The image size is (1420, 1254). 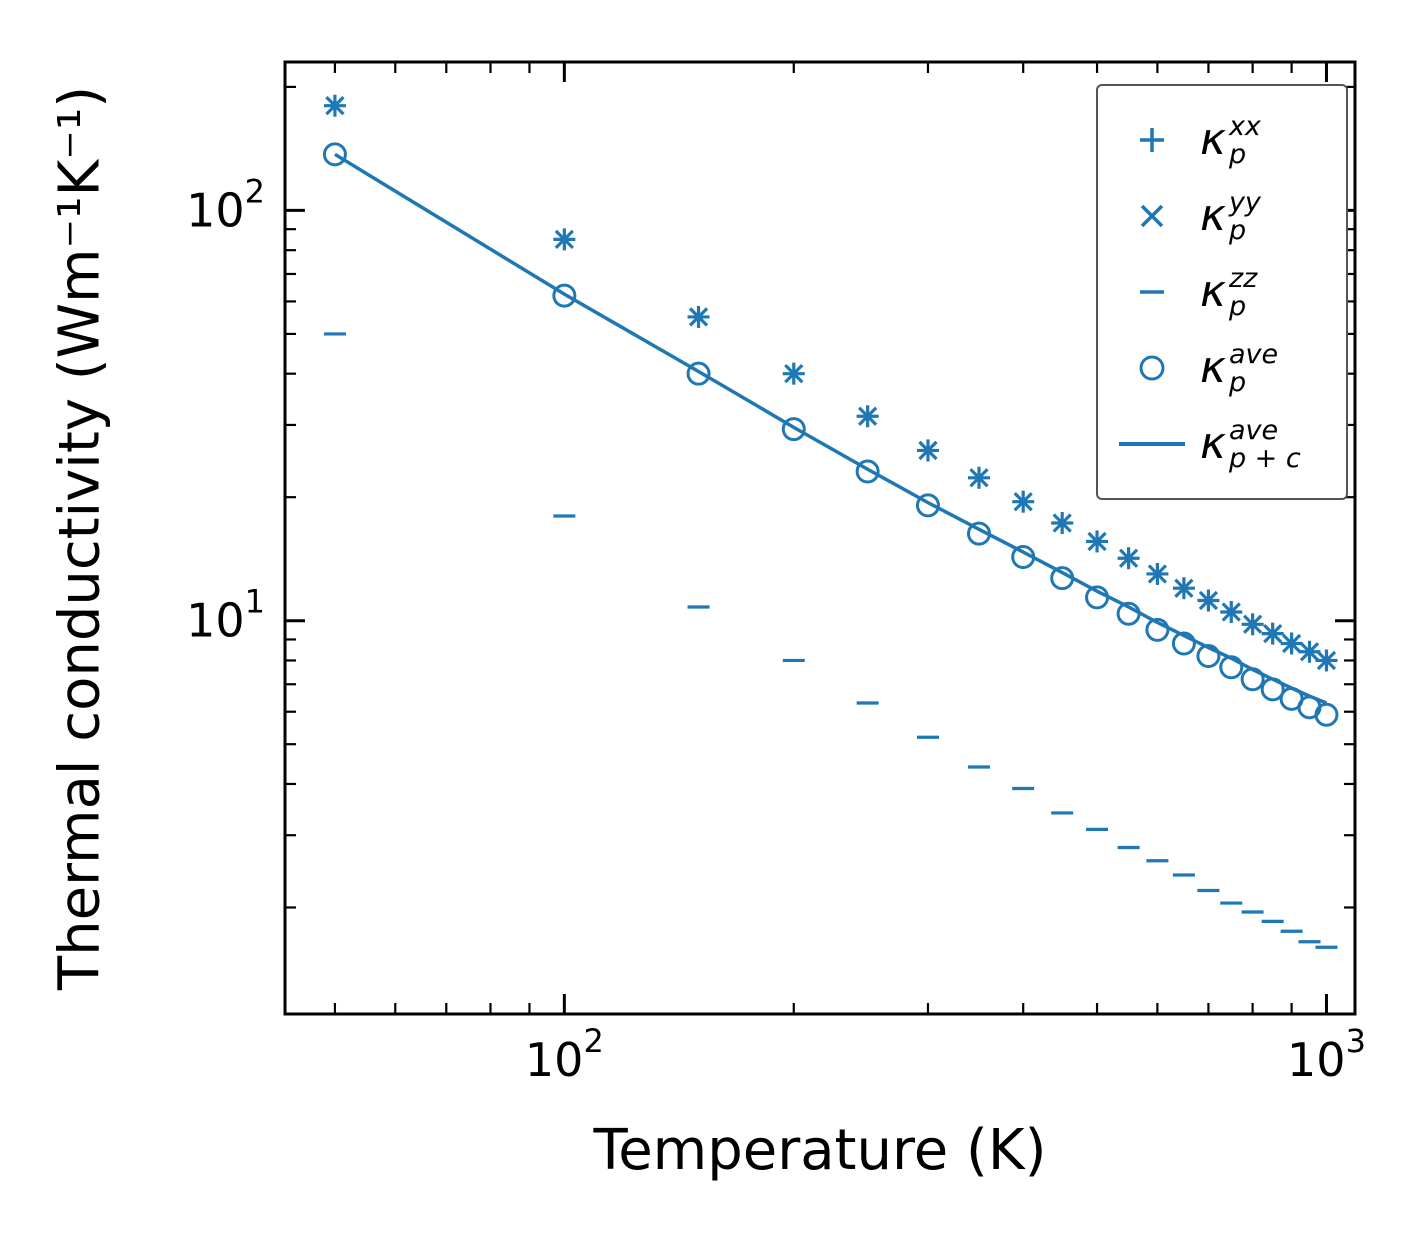 What do you see at coordinates (1229, 292) in the screenshot?
I see `legend-label: κ zz p` at bounding box center [1229, 292].